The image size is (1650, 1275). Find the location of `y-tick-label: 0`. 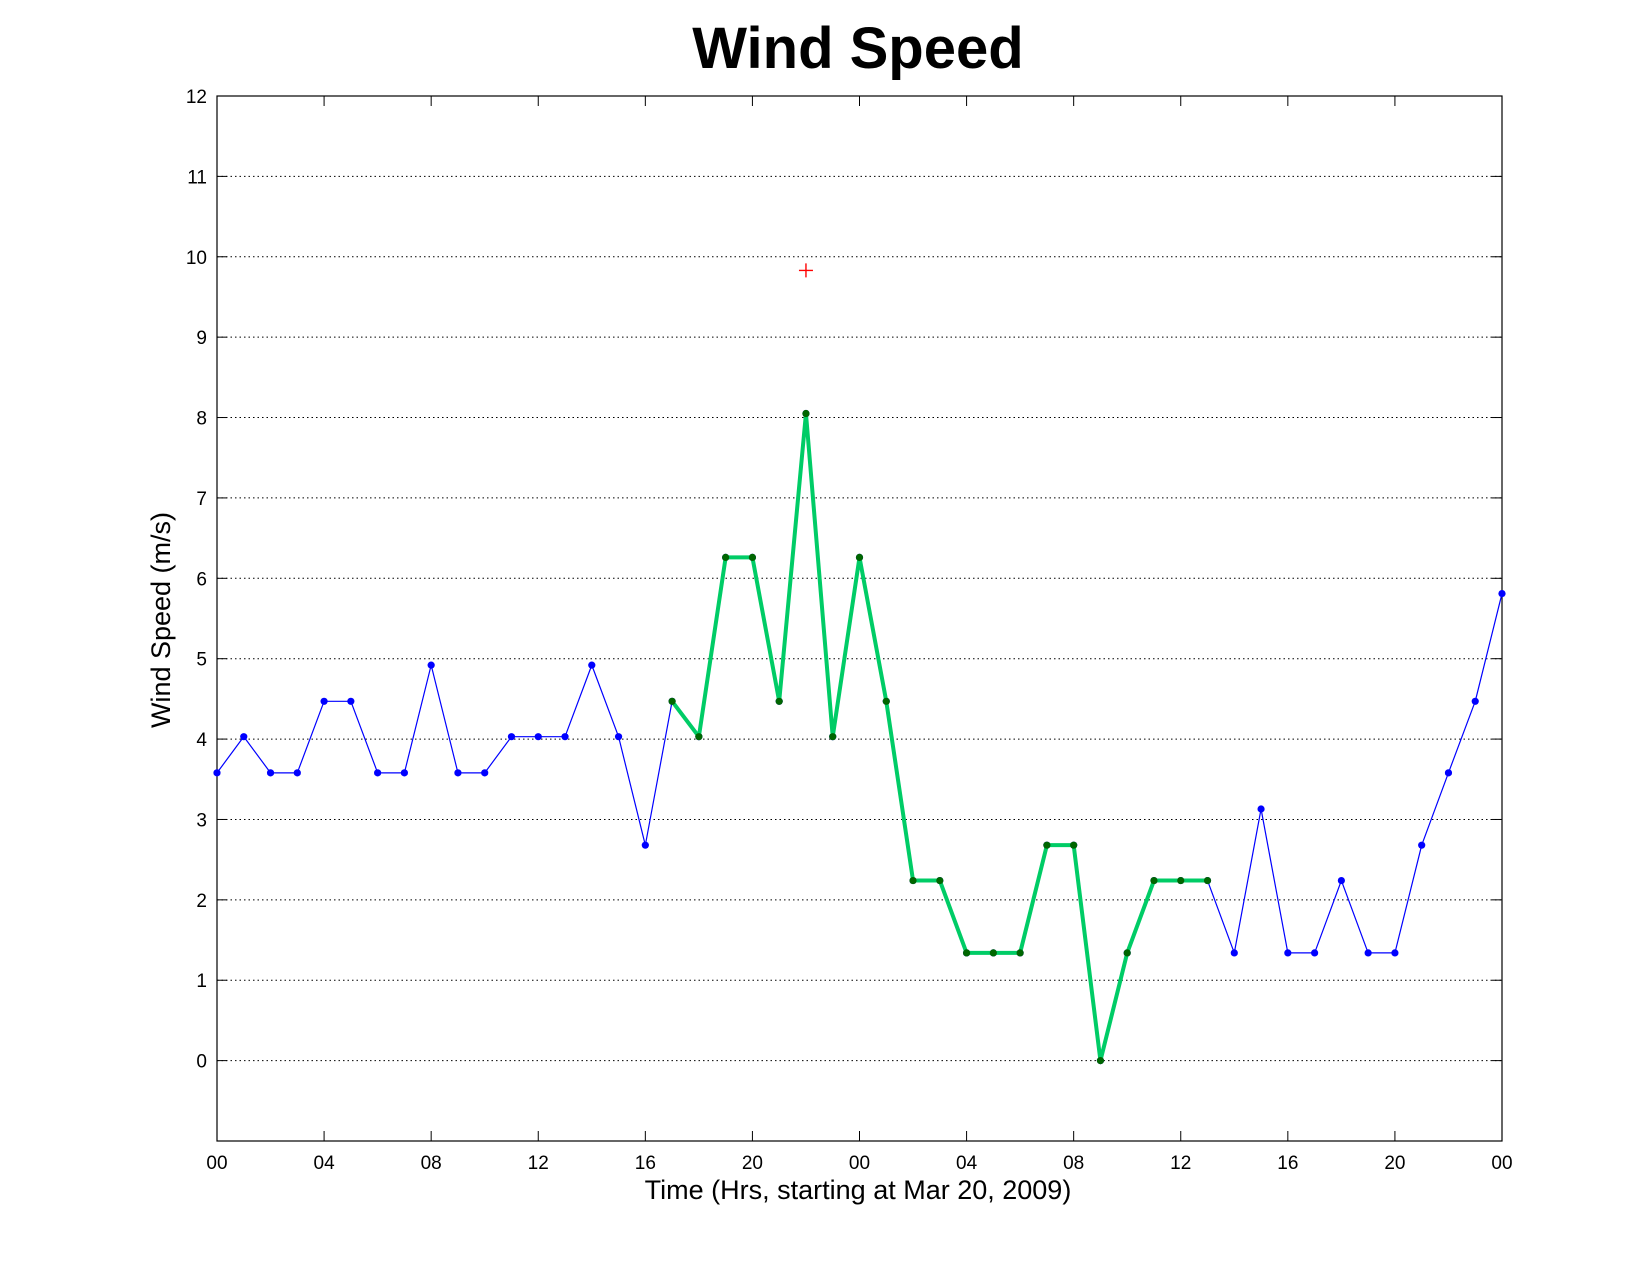

y-tick-label: 0 is located at coordinates (201, 1062).